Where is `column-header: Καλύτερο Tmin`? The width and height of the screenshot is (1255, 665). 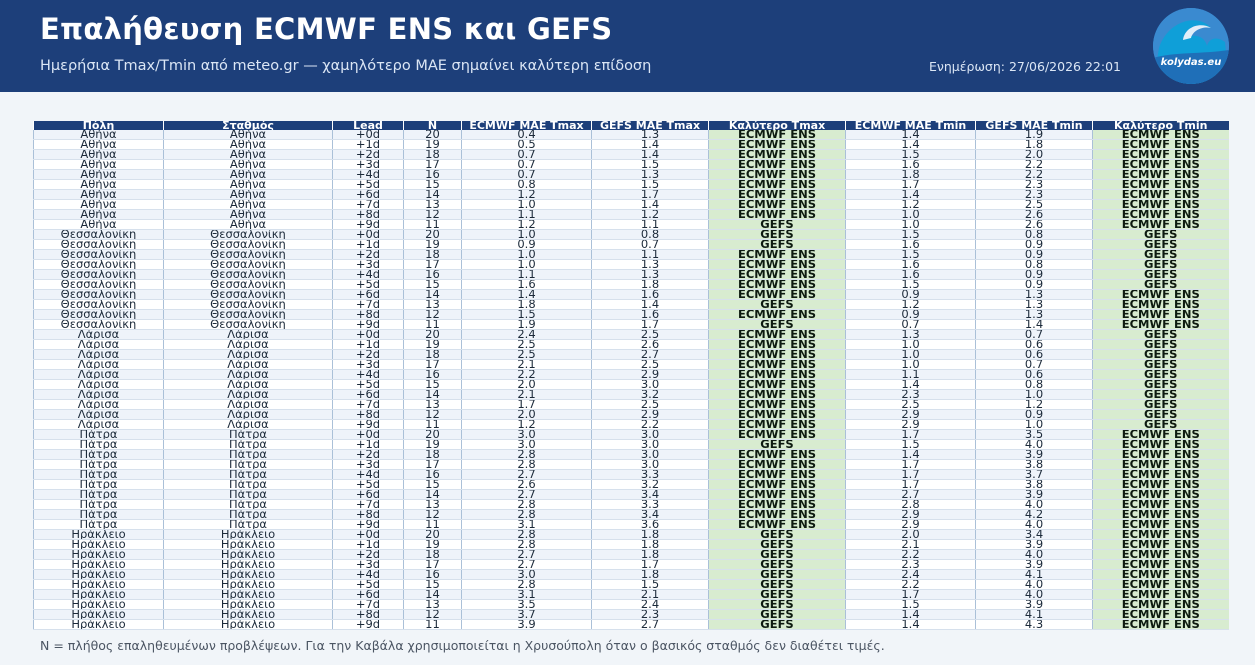
column-header: Καλύτερο Tmin is located at coordinates (1160, 125).